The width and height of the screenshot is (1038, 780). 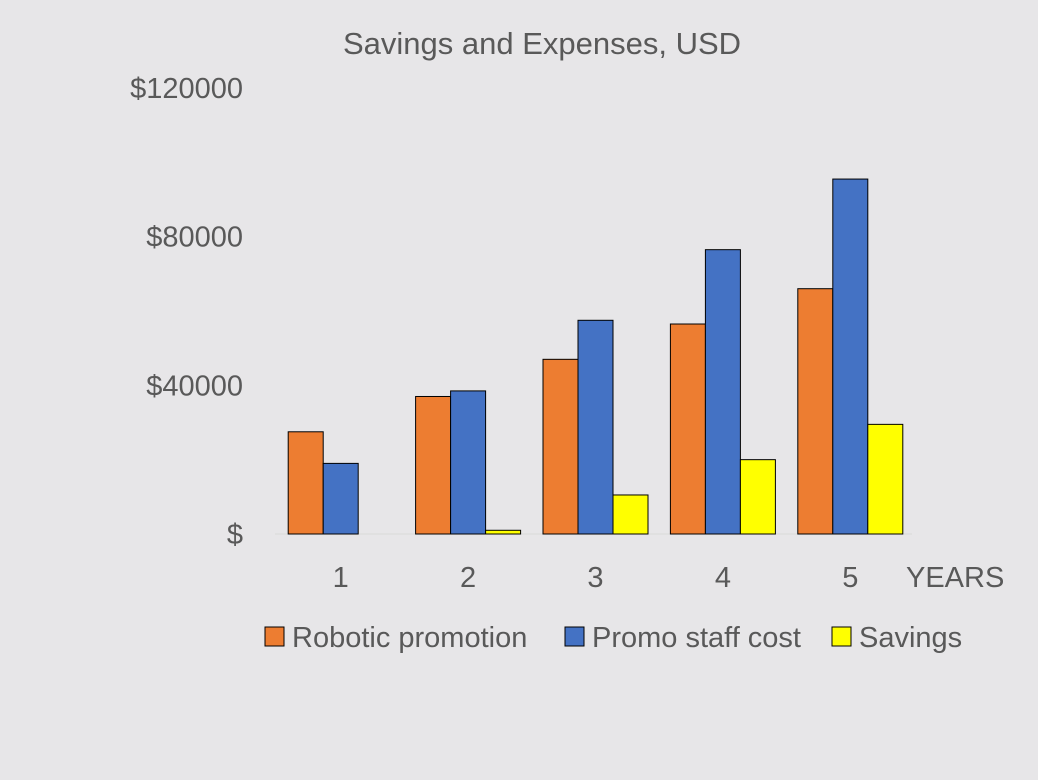 I want to click on x-tick-label: 1, so click(x=341, y=578).